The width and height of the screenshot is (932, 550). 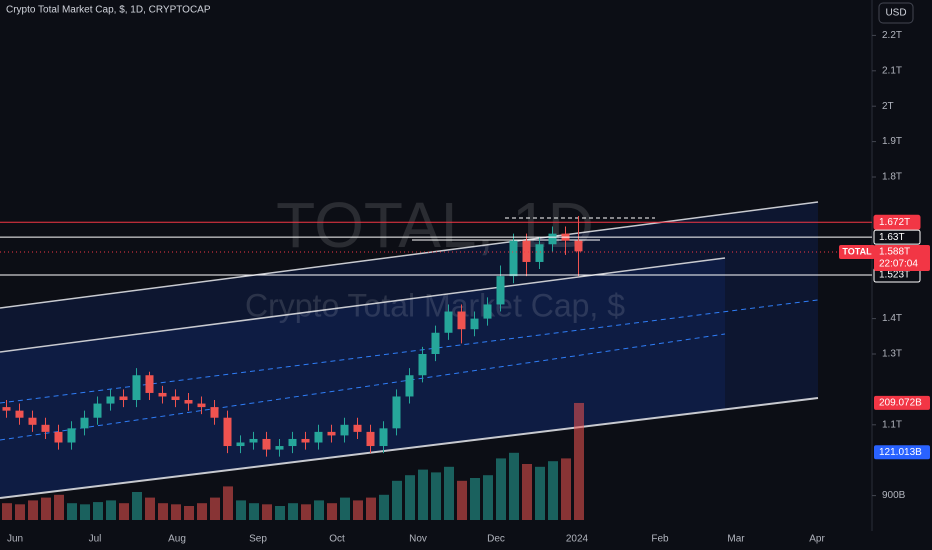 I want to click on currency-label: USD, so click(x=895, y=13).